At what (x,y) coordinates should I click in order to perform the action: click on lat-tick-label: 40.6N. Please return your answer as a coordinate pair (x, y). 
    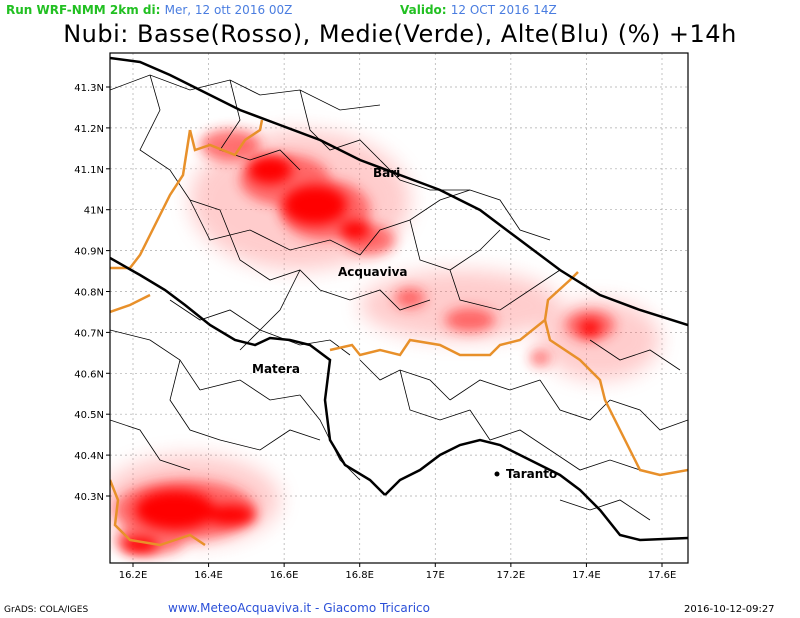
    Looking at the image, I should click on (89, 374).